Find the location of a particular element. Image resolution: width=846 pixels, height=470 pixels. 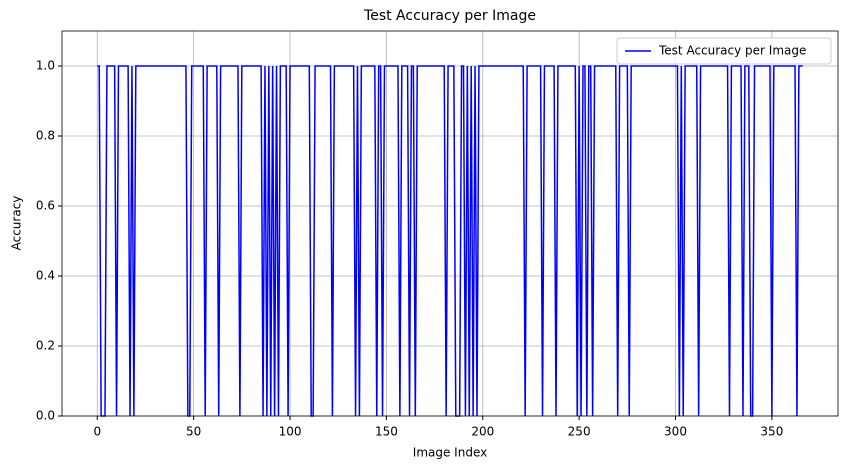

x-tick-label: 50 is located at coordinates (193, 432).